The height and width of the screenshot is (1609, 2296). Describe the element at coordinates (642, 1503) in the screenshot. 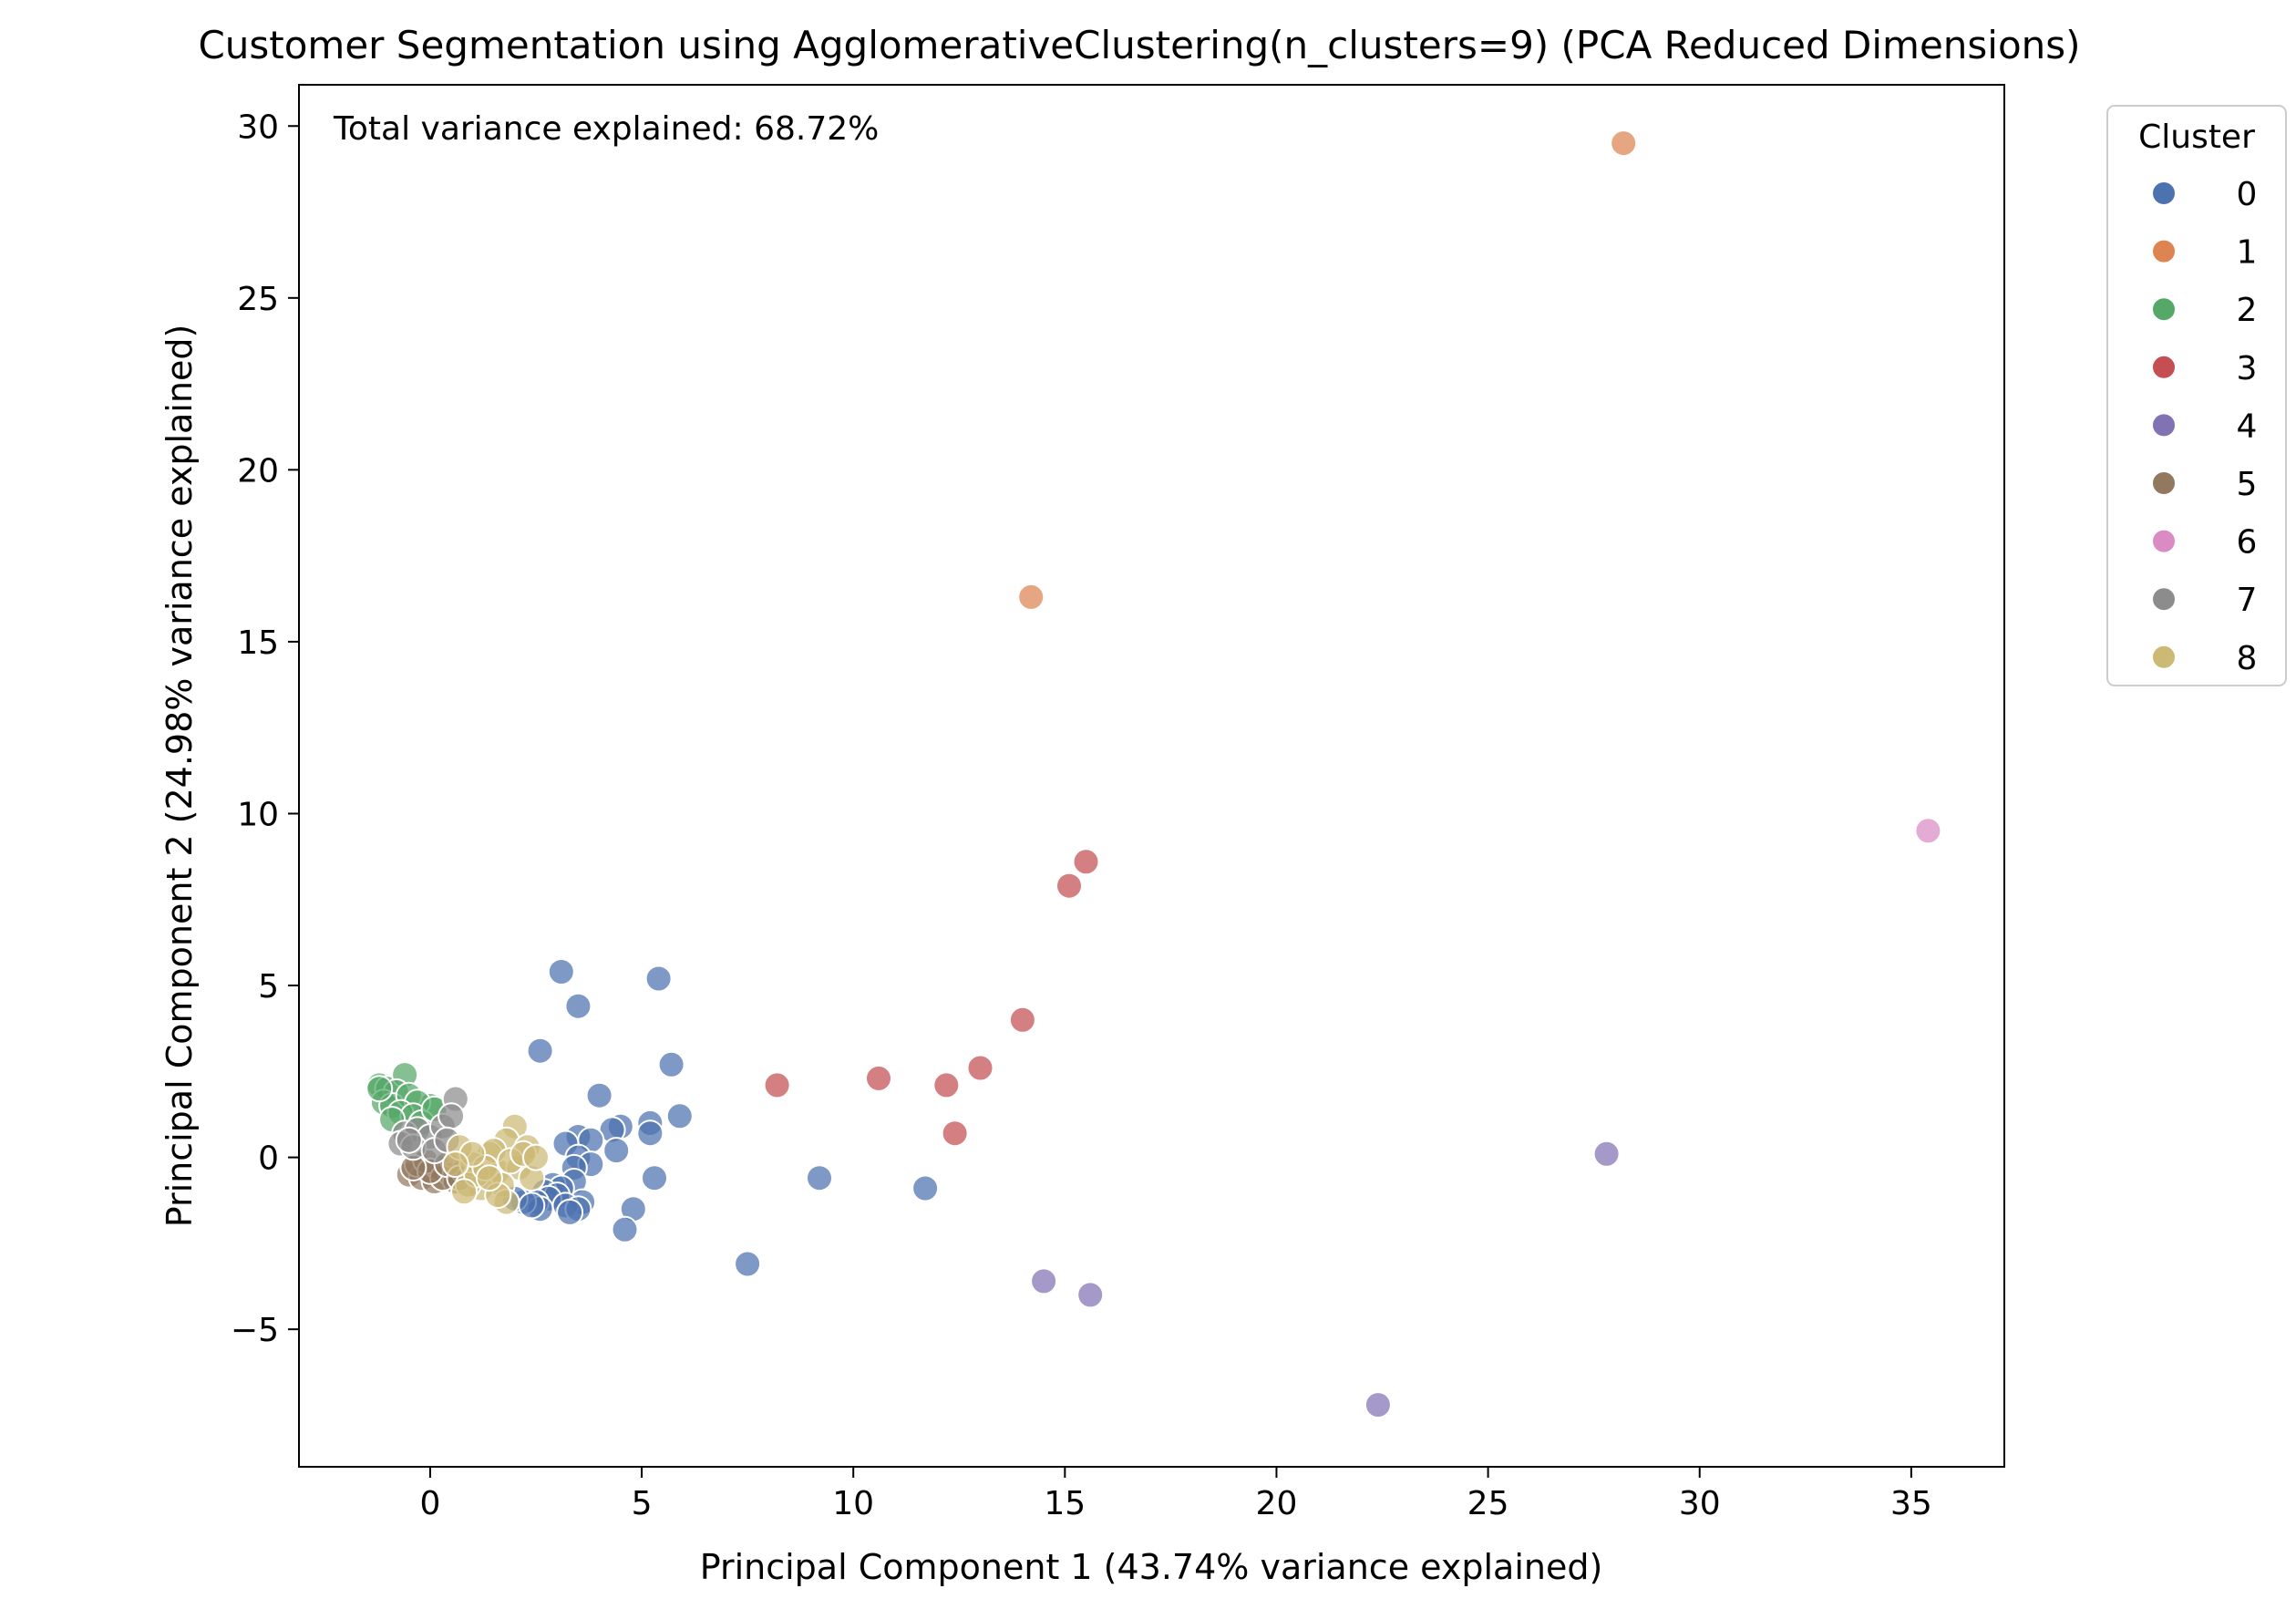

I see `x-tick-label: 5` at that location.